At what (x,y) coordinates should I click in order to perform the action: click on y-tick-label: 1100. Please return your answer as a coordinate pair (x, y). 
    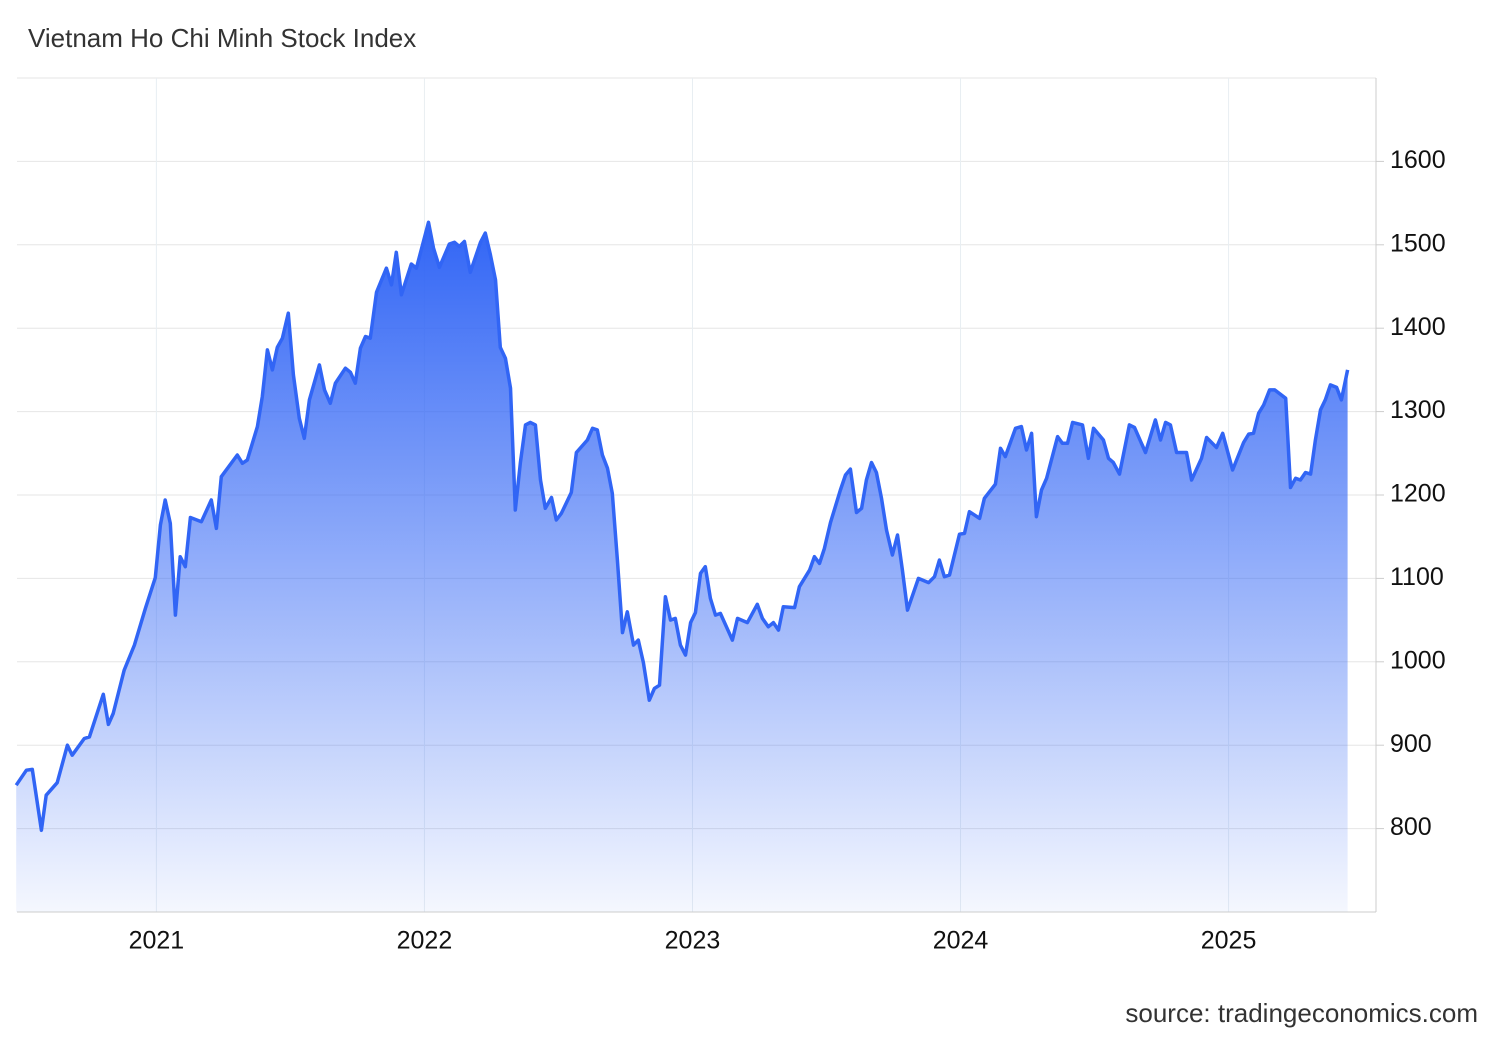
    Looking at the image, I should click on (1417, 577).